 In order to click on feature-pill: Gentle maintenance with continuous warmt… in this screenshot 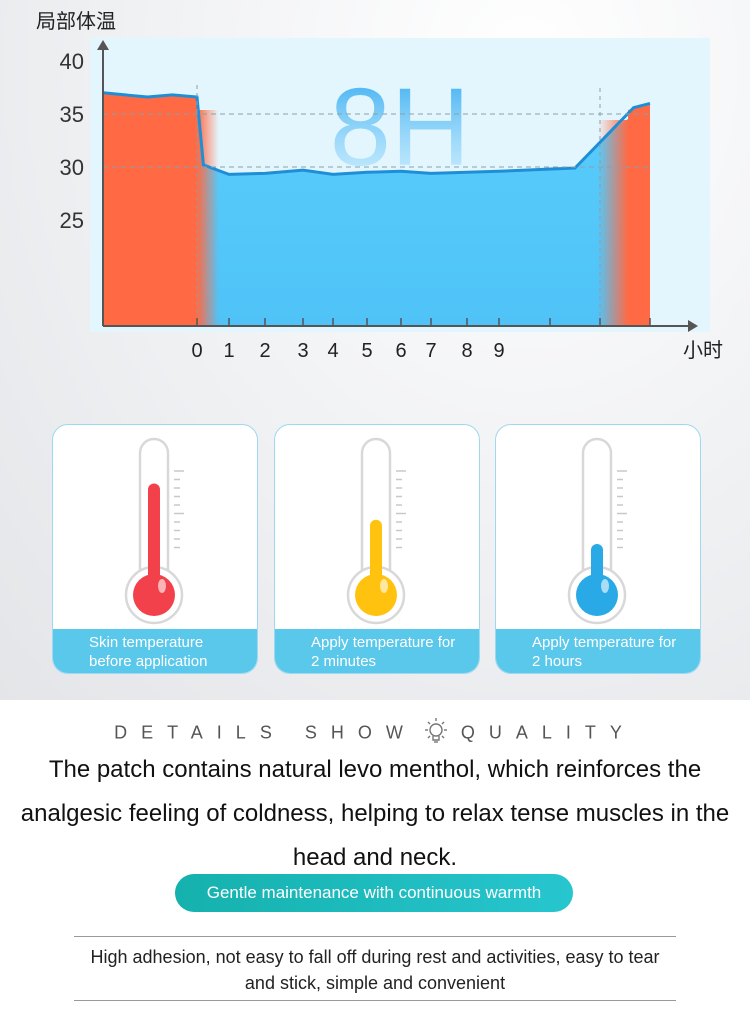, I will do `click(374, 893)`.